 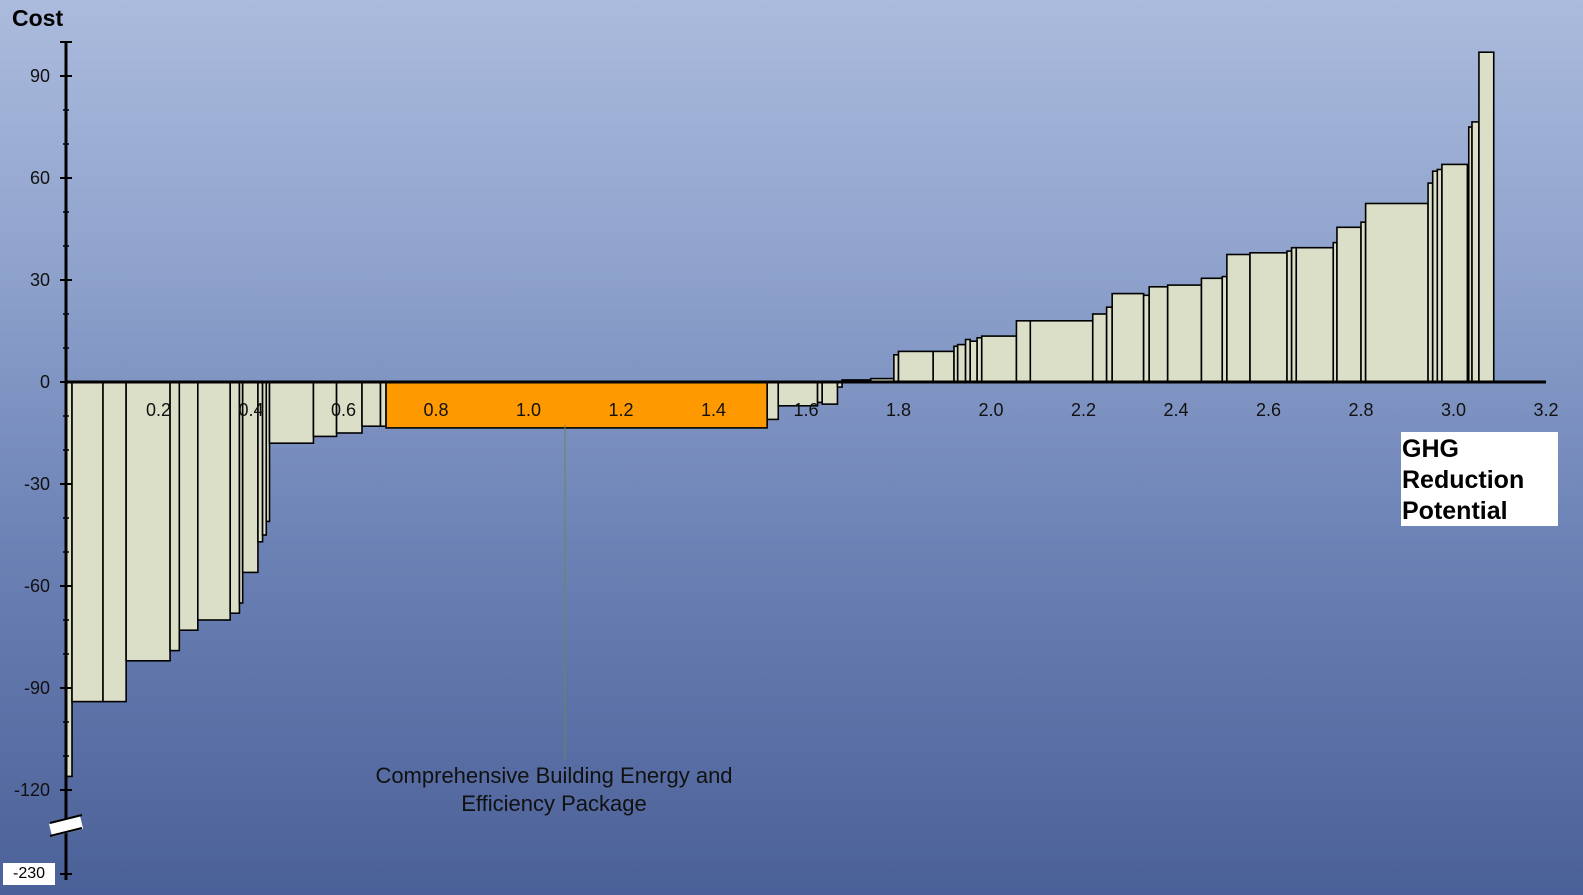 What do you see at coordinates (1545, 410) in the screenshot?
I see `x-tick-label: 3.2` at bounding box center [1545, 410].